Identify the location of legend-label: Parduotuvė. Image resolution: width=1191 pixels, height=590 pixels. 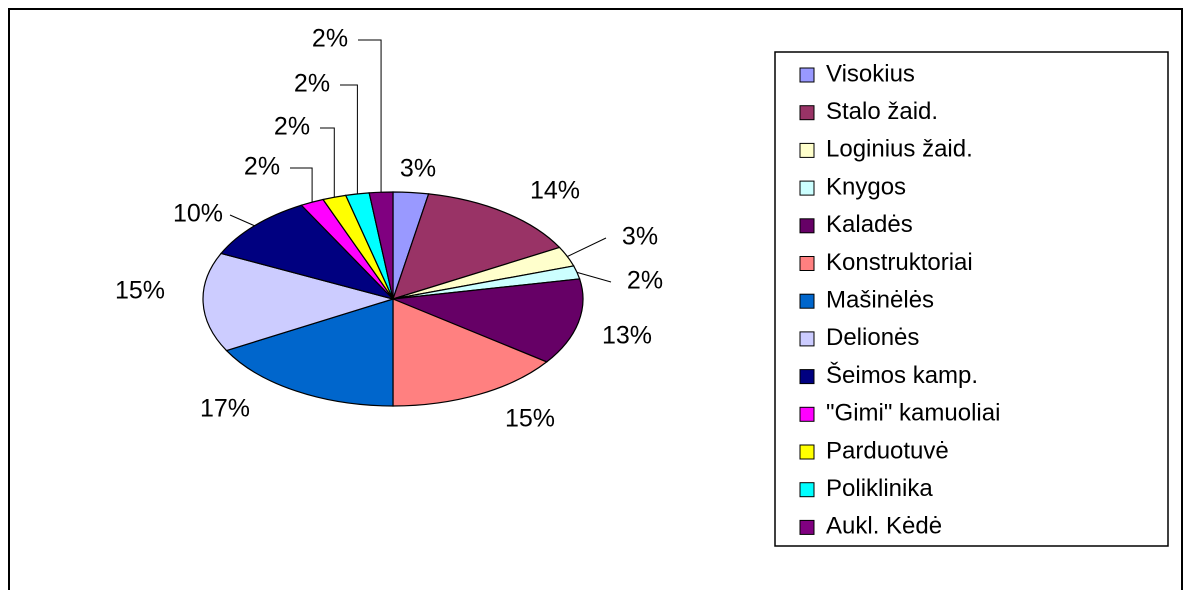
(887, 450).